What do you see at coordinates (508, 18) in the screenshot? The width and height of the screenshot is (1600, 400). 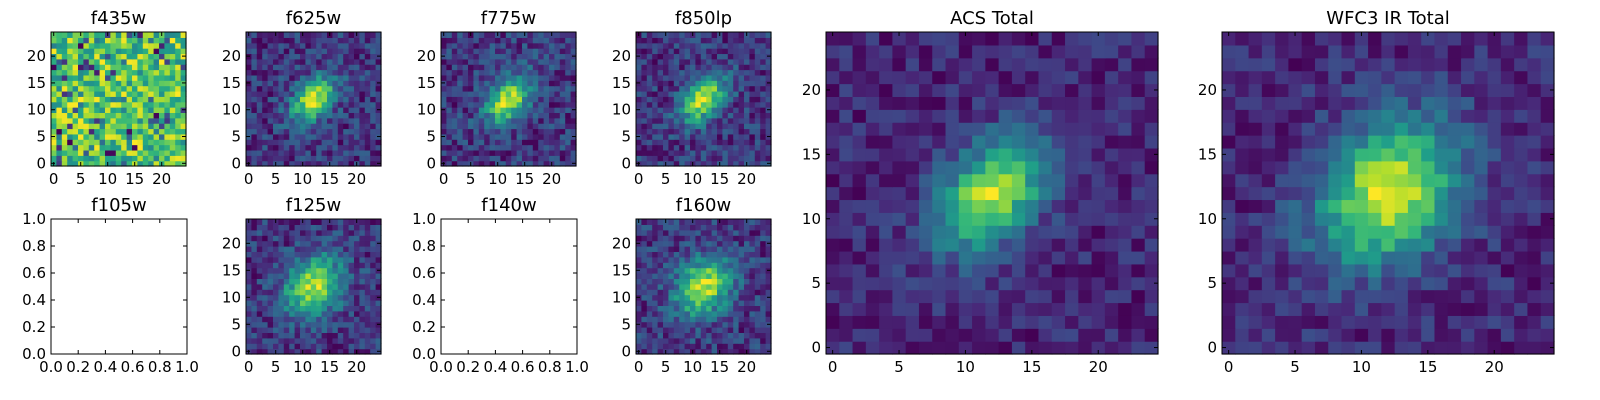 I see `panel-title: f775w` at bounding box center [508, 18].